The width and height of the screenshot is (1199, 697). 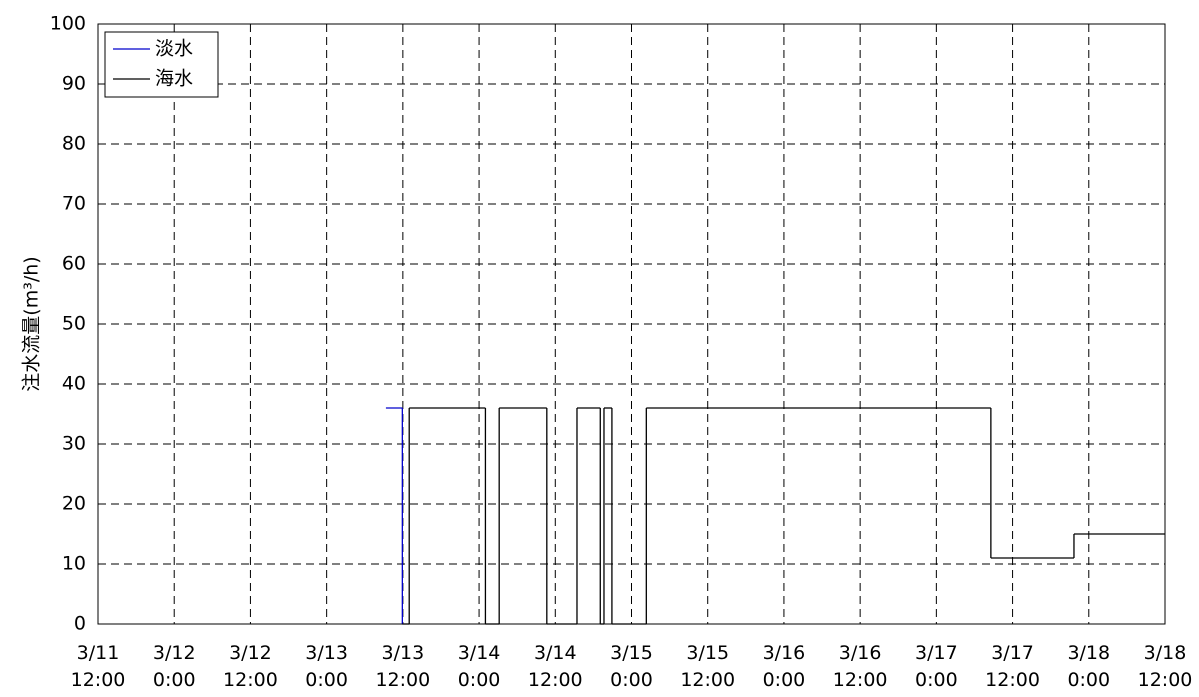 I want to click on y-tick-label: 40, so click(x=74, y=384).